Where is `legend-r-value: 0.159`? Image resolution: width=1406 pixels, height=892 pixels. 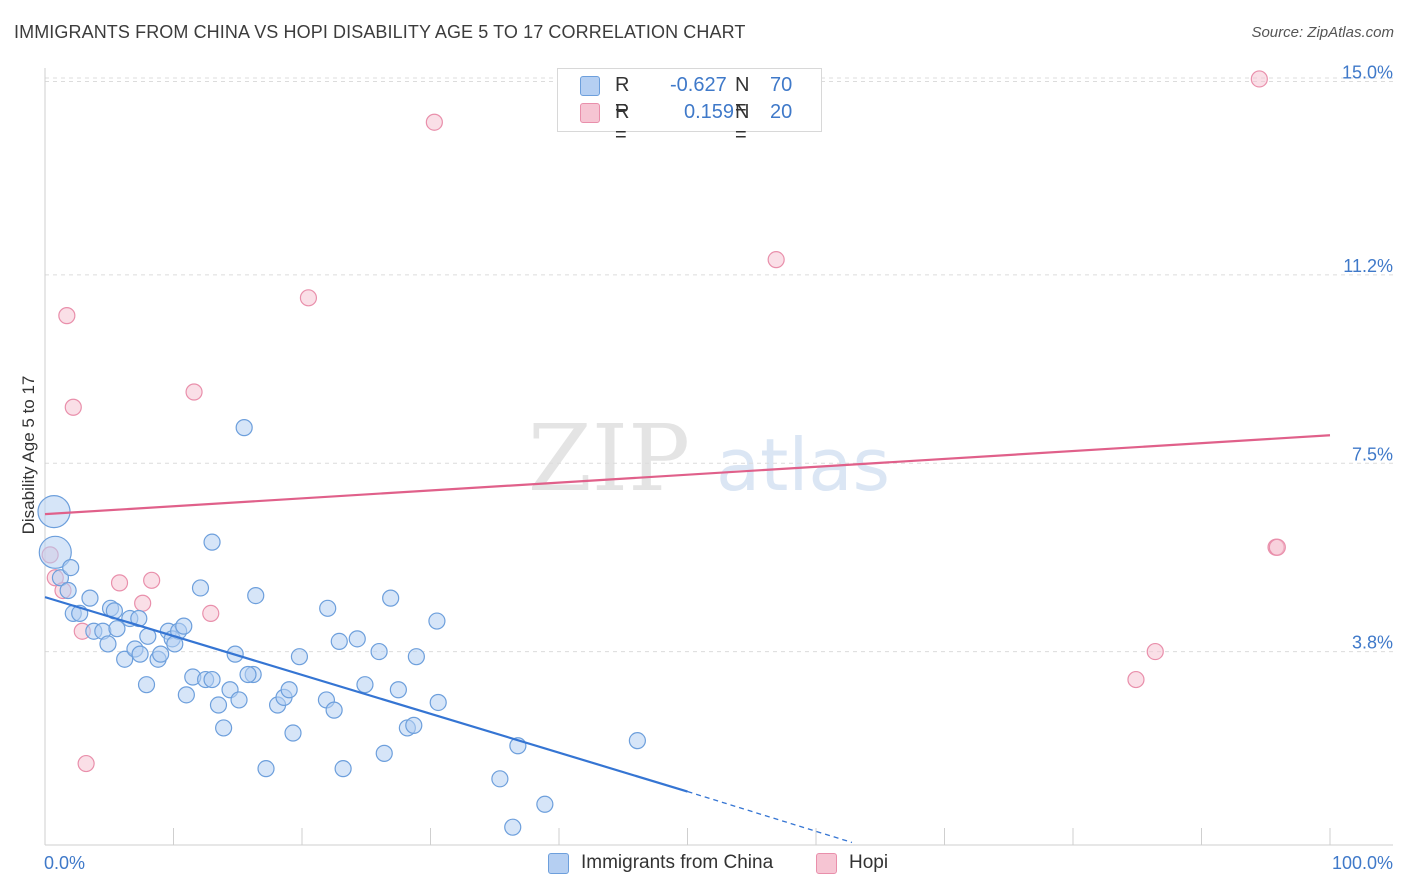
legend-r-value: 0.159 is located at coordinates (709, 112).